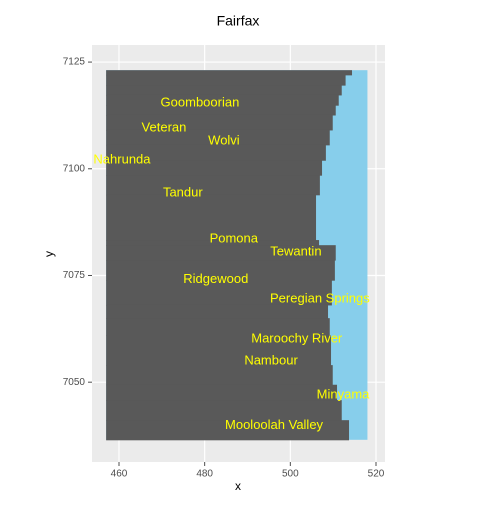  Describe the element at coordinates (200, 101) in the screenshot. I see `place-label: Goomboorian` at that location.